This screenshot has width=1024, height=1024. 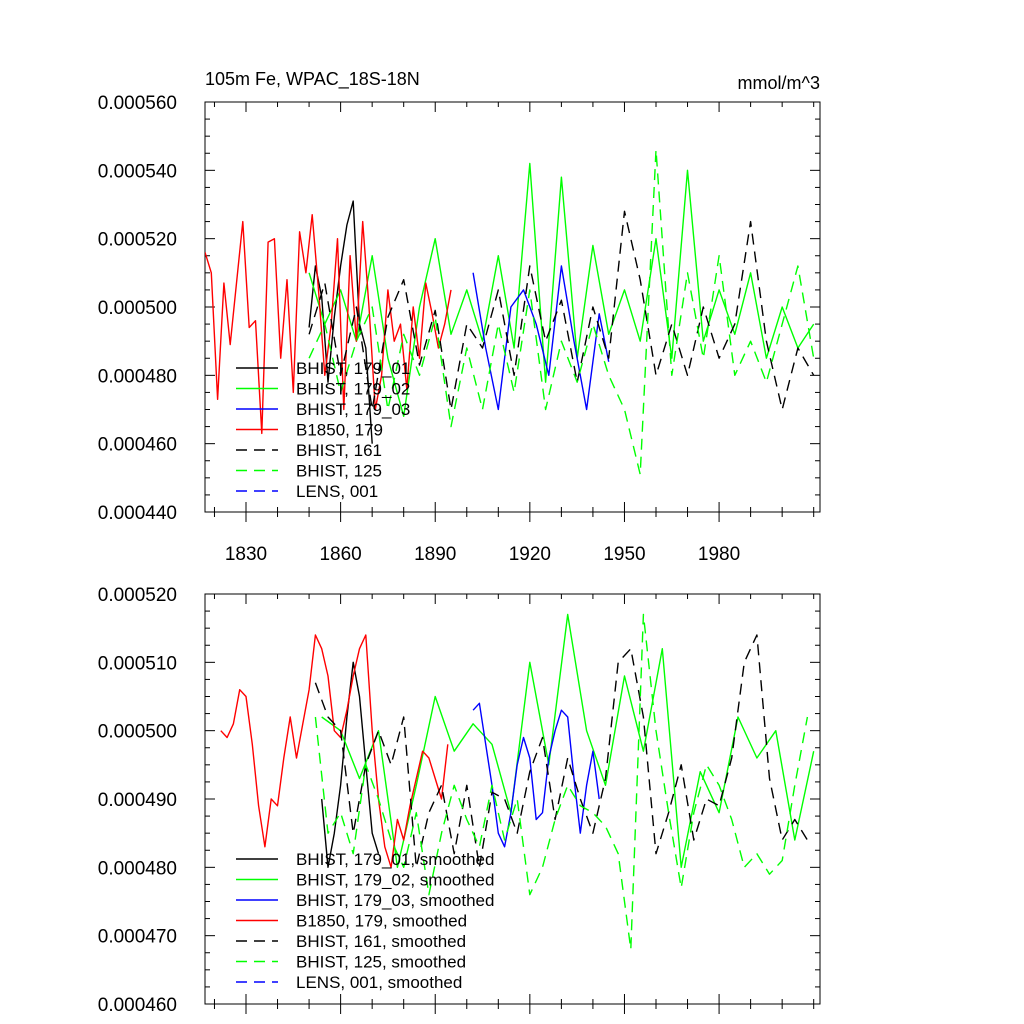 I want to click on bottom-legend-label-3: B1850, 179, smoothed, so click(x=381, y=921).